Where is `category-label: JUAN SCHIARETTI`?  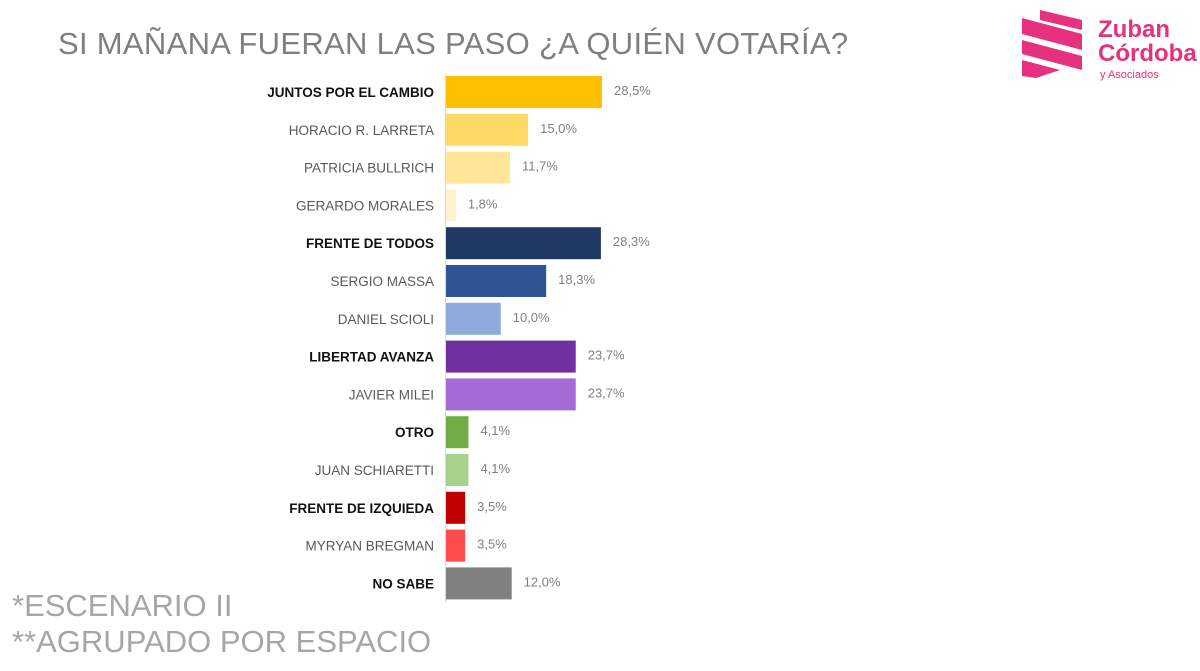 category-label: JUAN SCHIARETTI is located at coordinates (374, 470).